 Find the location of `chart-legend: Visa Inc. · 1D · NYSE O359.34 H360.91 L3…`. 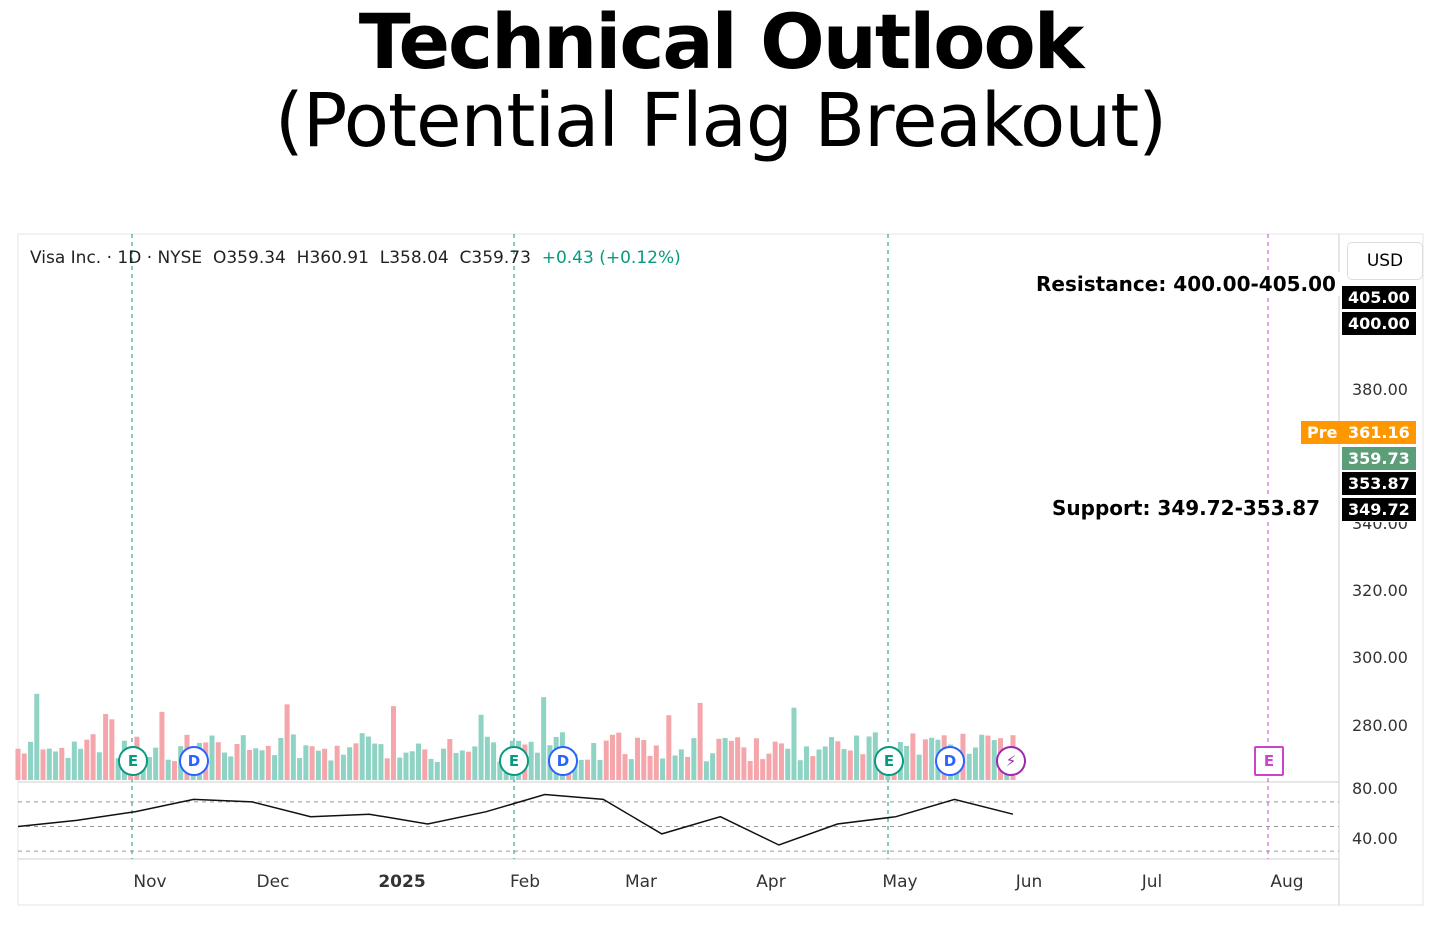

chart-legend: Visa Inc. · 1D · NYSE O359.34 H360.91 L3… is located at coordinates (355, 258).